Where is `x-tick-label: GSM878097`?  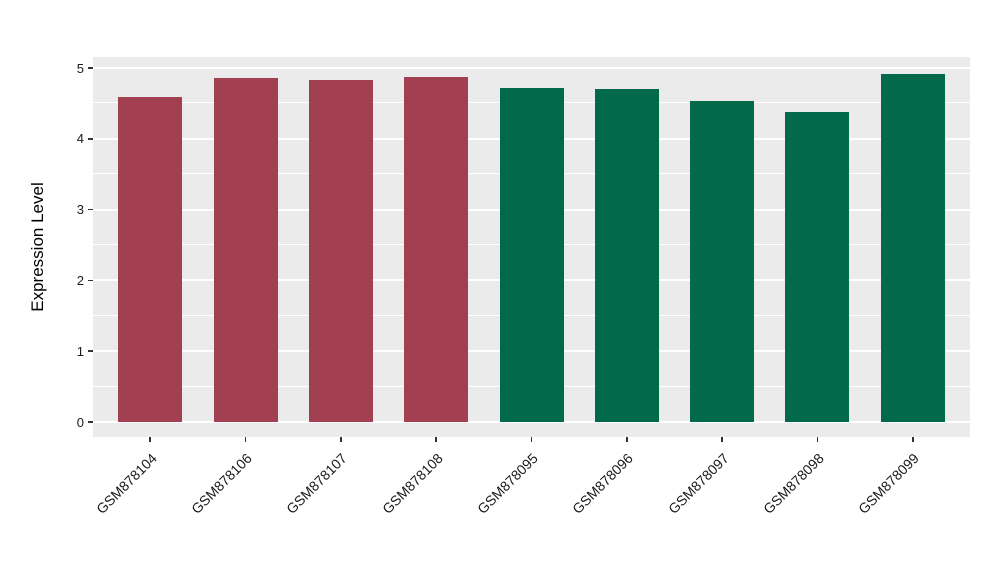
x-tick-label: GSM878097 is located at coordinates (698, 483).